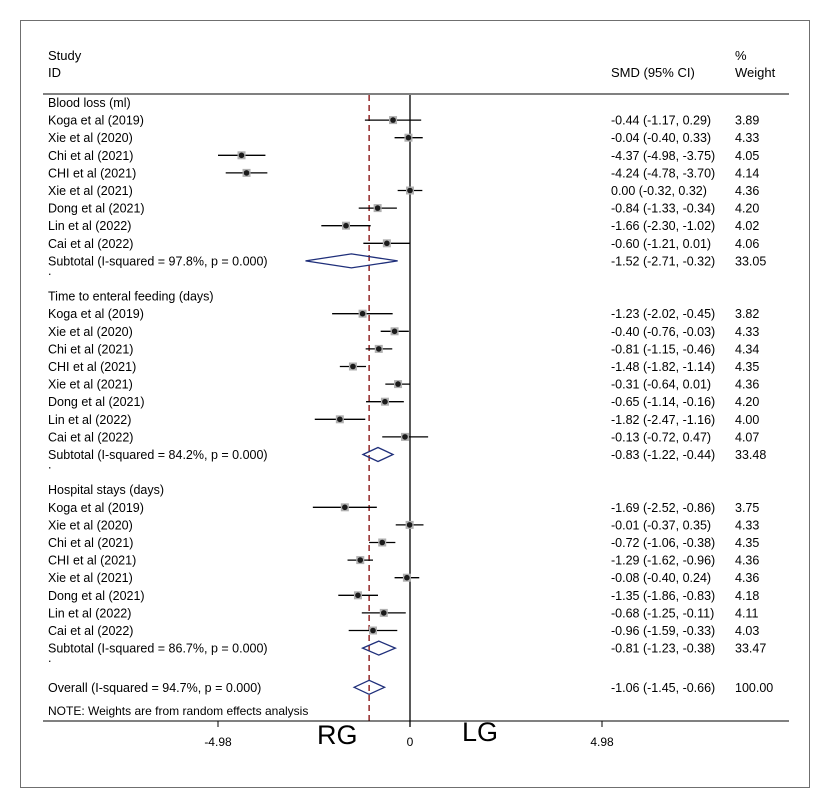  I want to click on study-ci-text: -0.65 (-1.14, -0.16), so click(663, 402).